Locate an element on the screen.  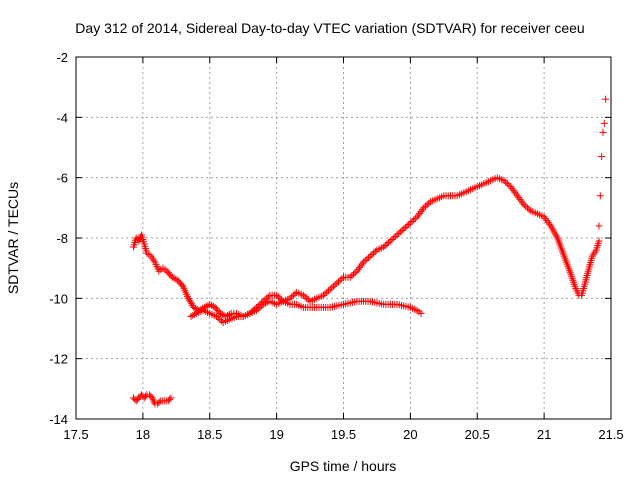
x-tick-label: 19 is located at coordinates (276, 434).